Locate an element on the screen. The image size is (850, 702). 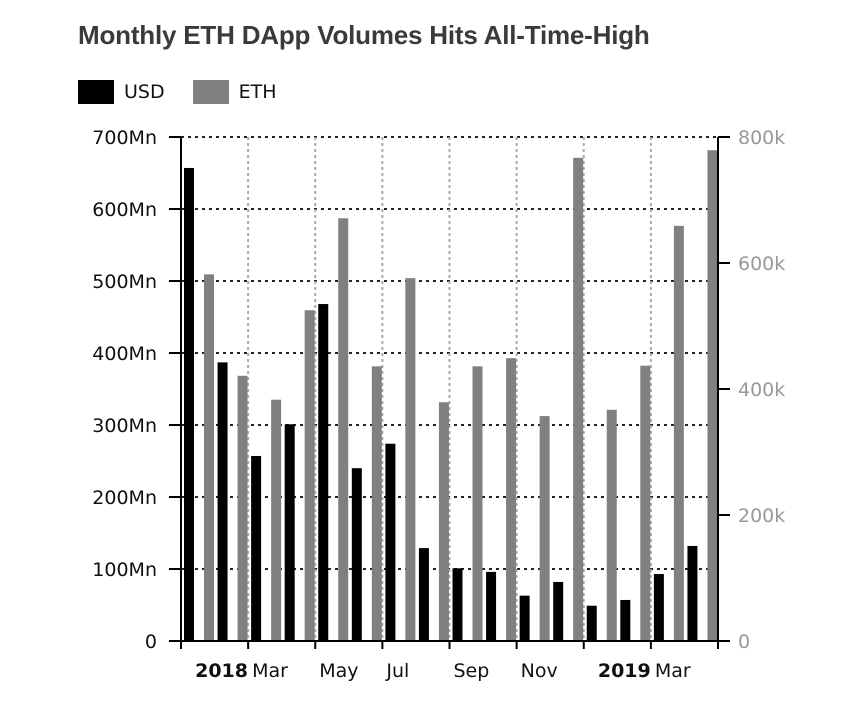
x-month-label: May is located at coordinates (338, 671).